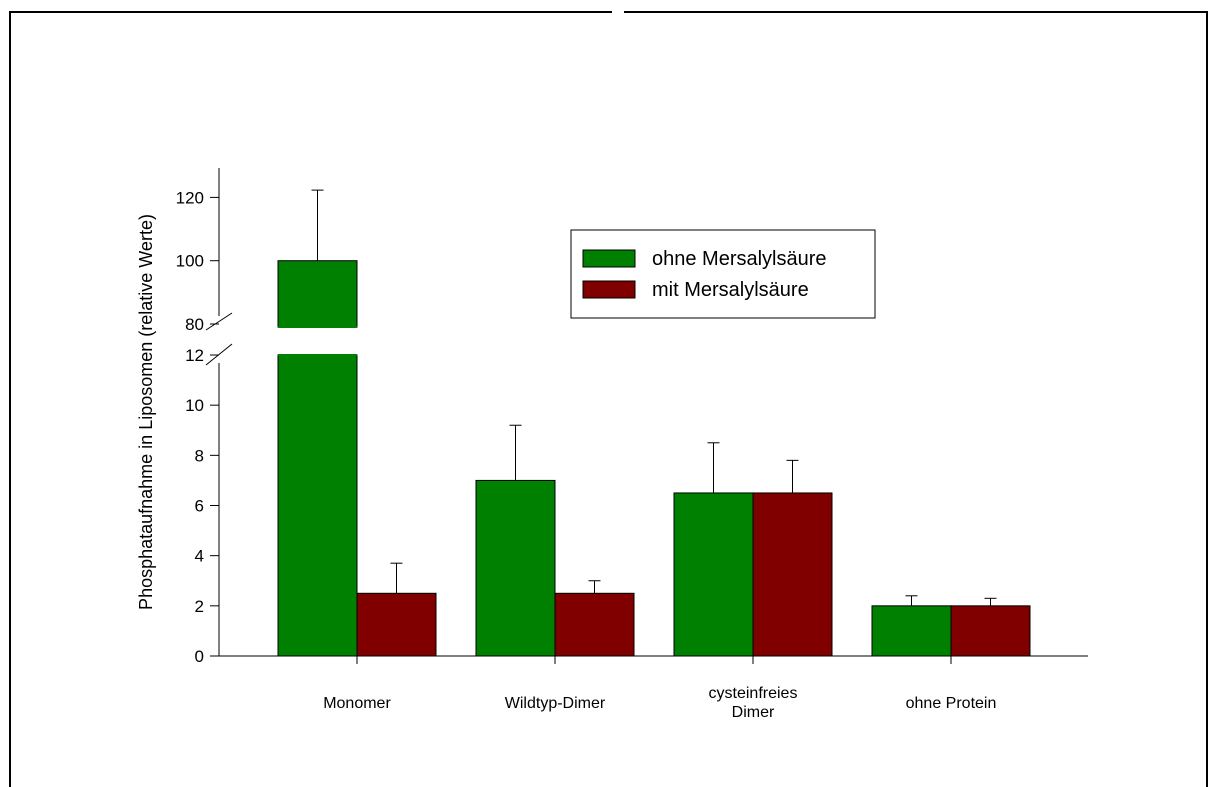  What do you see at coordinates (190, 261) in the screenshot?
I see `y-tick-label: 100` at bounding box center [190, 261].